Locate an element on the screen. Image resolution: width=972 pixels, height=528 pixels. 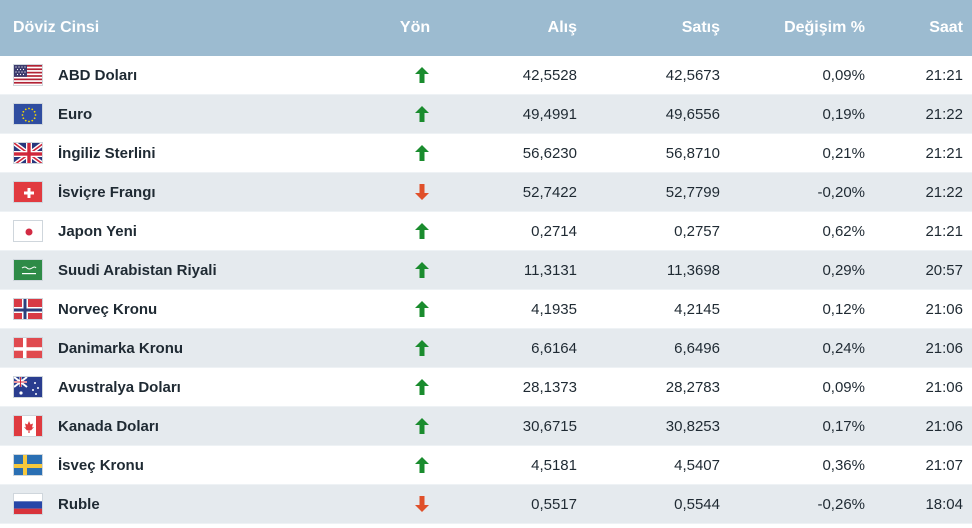
table-row: Euro 49,4991 49,6556 0,19% 21:22 is located at coordinates (486, 114).